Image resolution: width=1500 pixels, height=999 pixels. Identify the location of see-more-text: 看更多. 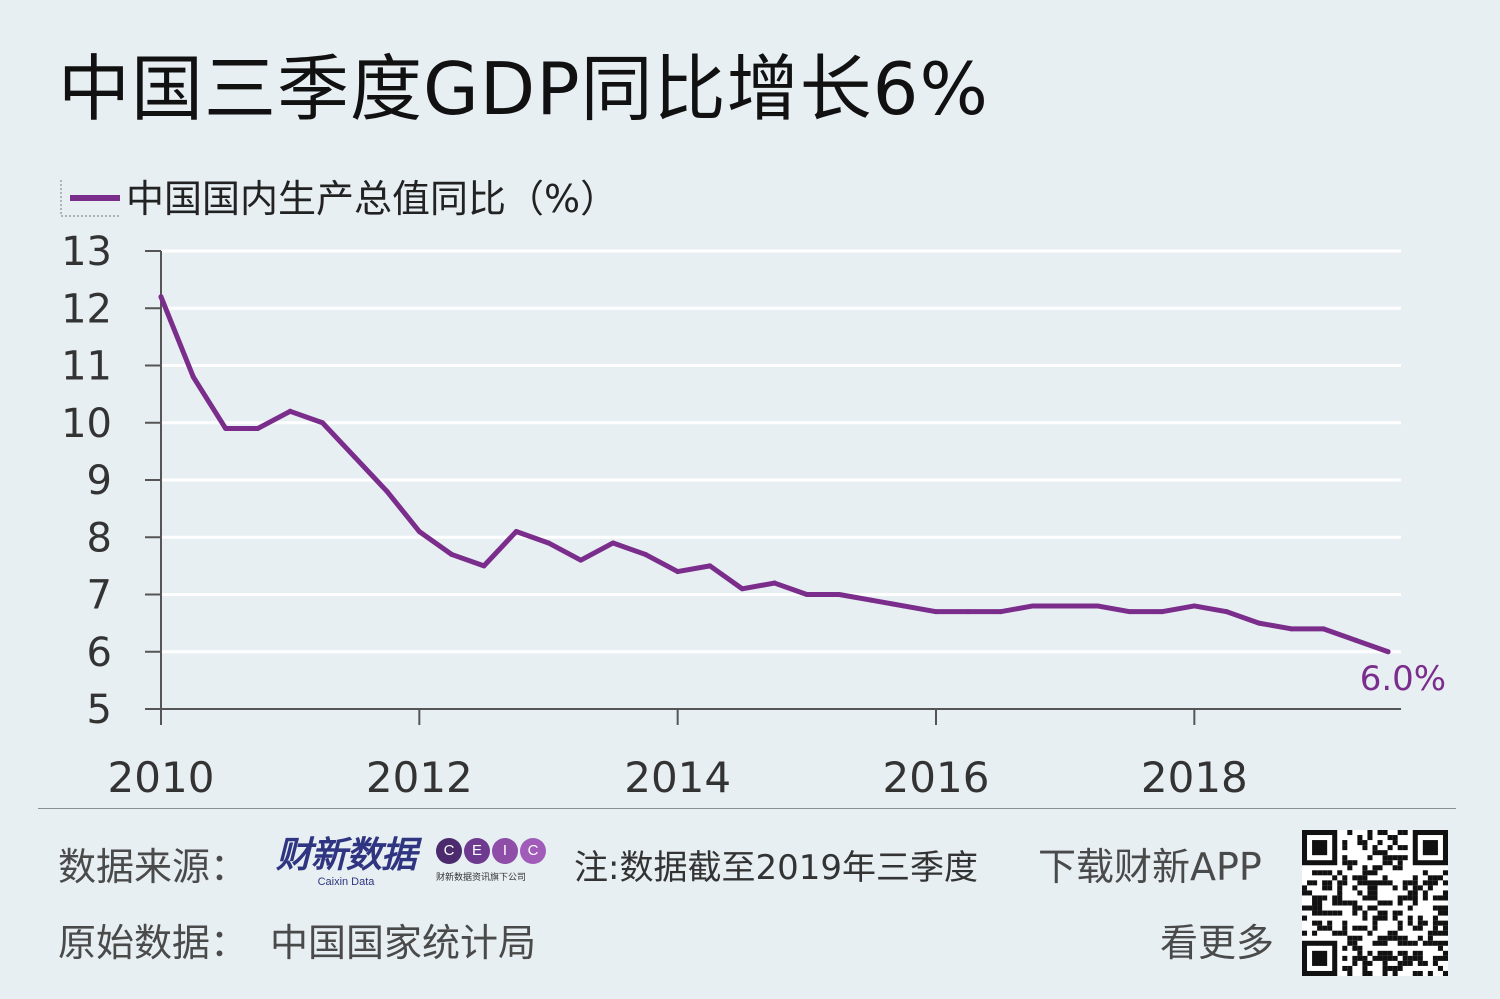
(1217, 943).